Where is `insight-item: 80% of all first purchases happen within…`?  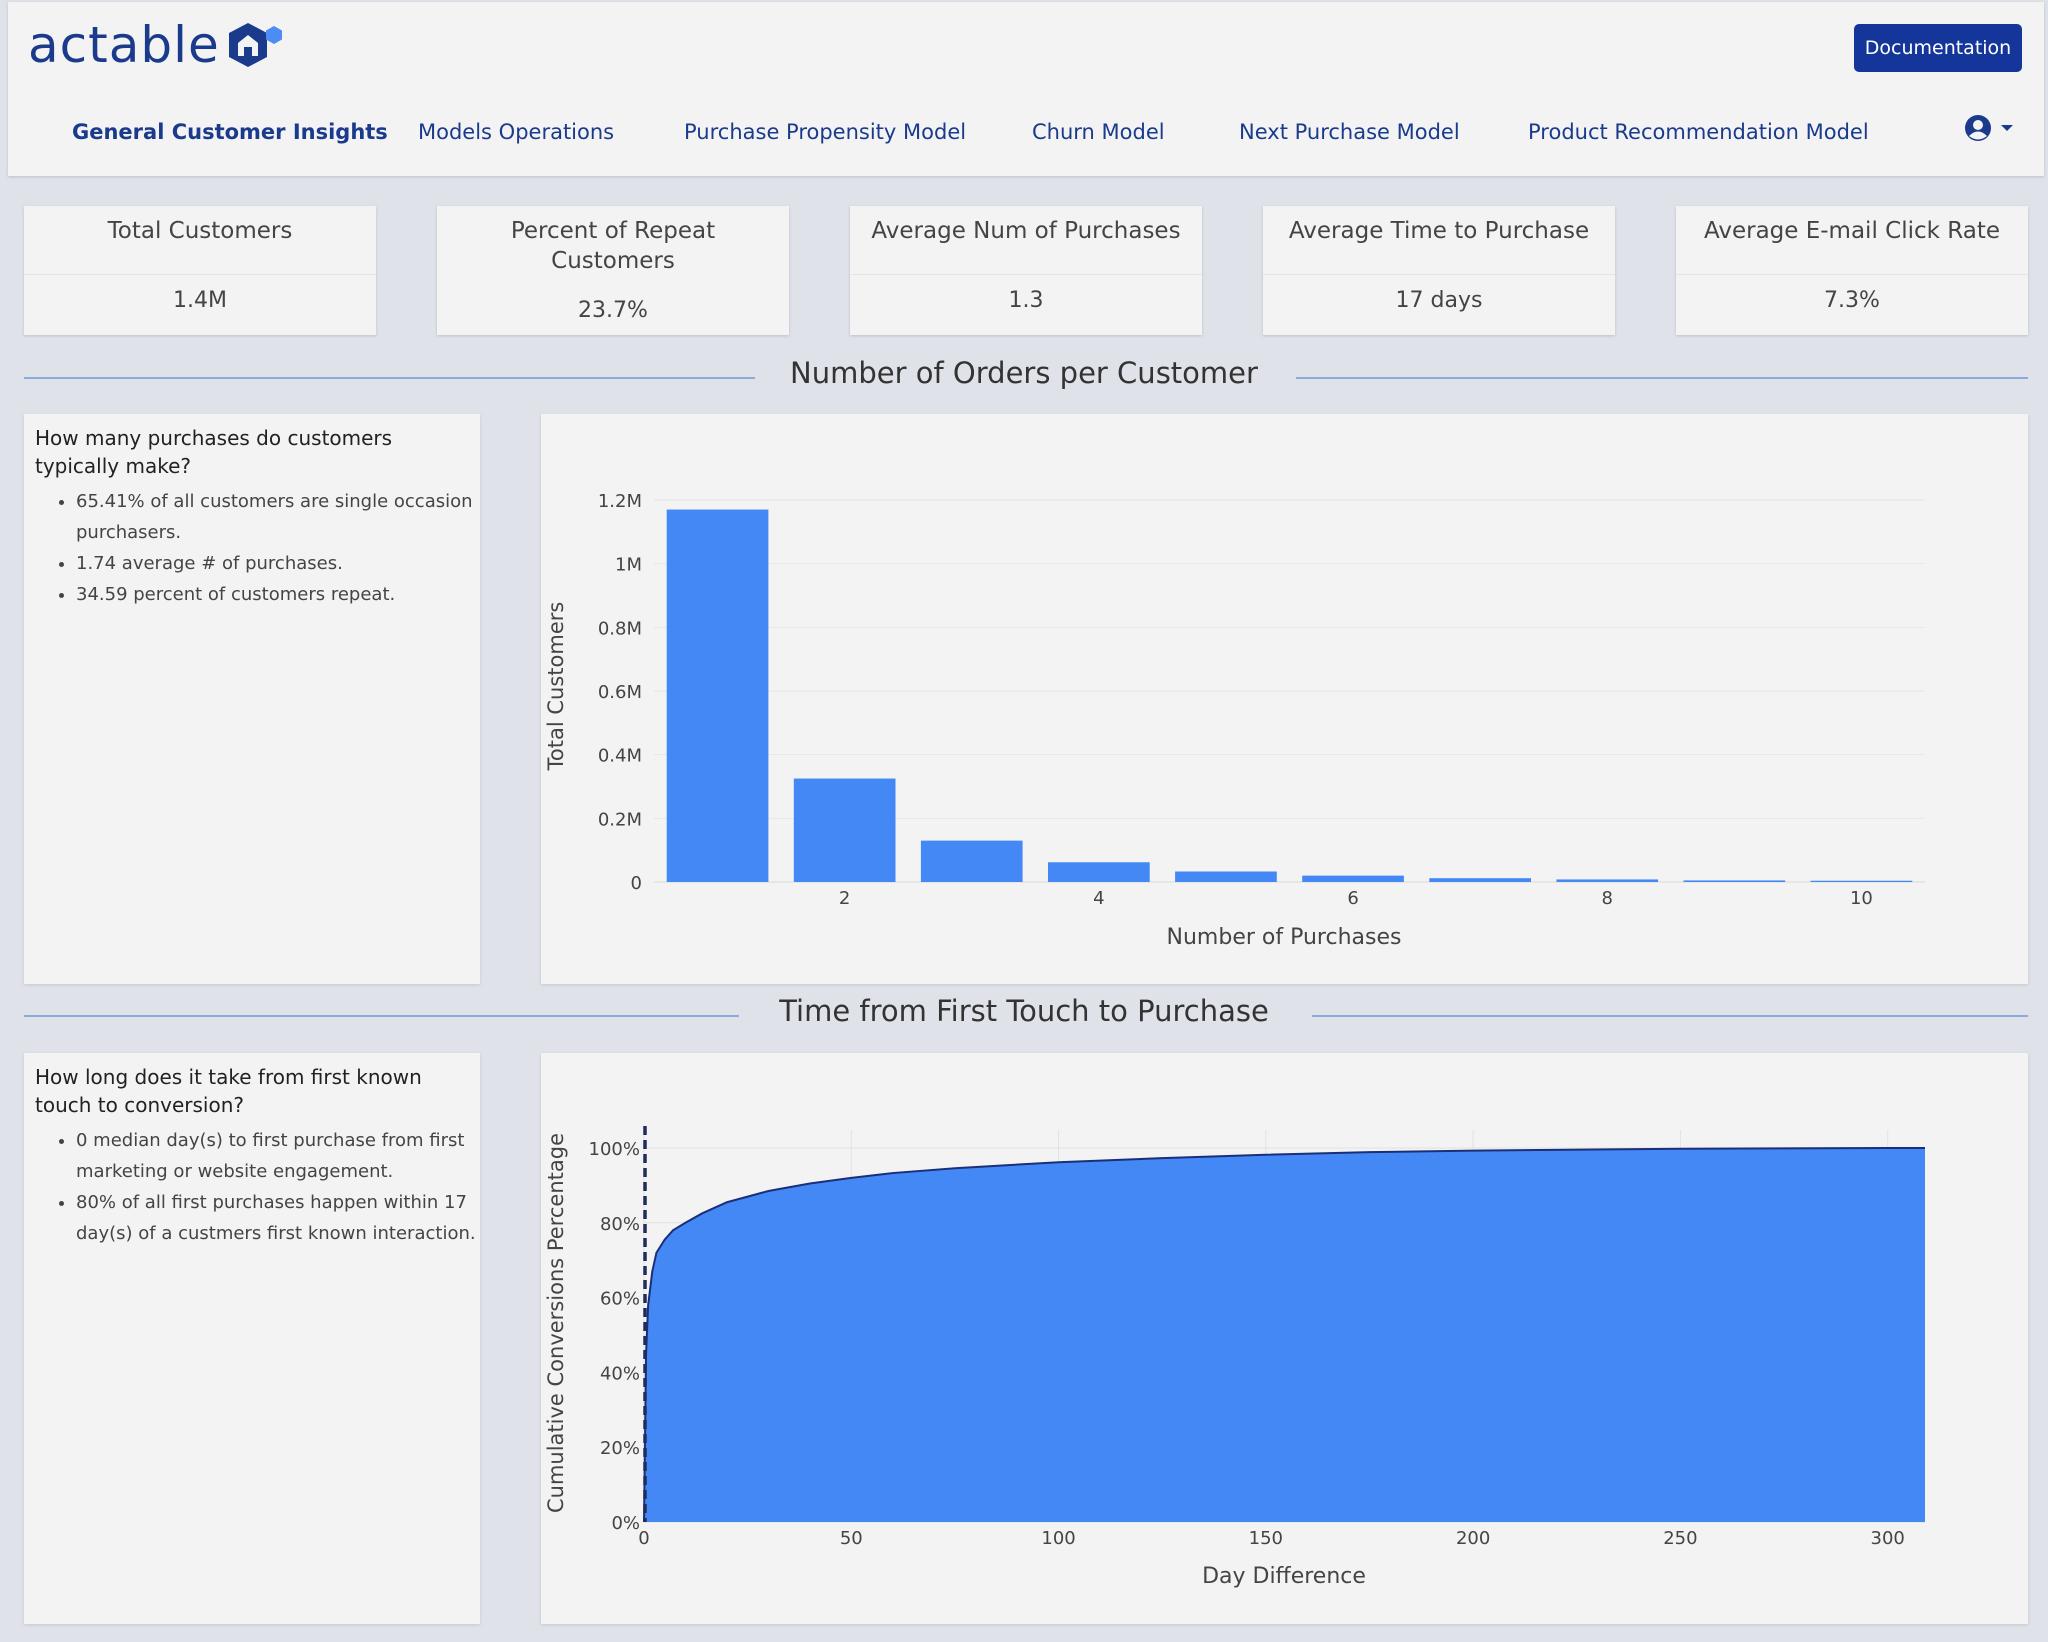 insight-item: 80% of all first purchases happen within… is located at coordinates (276, 1218).